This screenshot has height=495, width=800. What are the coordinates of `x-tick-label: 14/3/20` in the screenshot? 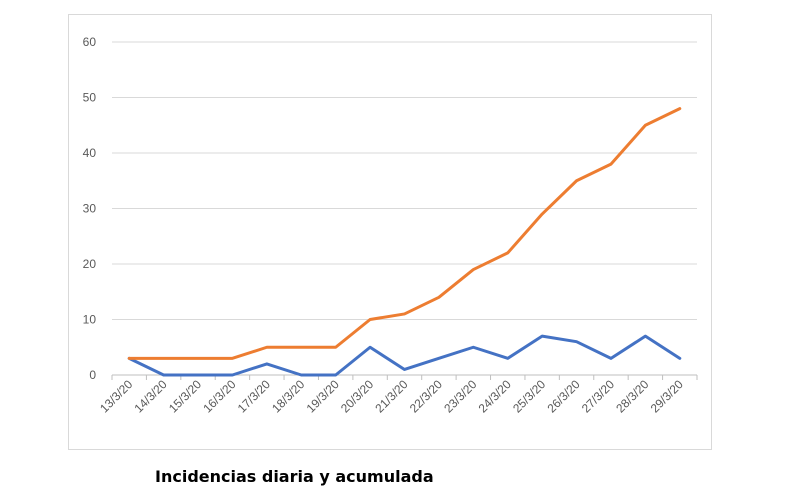 It's located at (151, 396).